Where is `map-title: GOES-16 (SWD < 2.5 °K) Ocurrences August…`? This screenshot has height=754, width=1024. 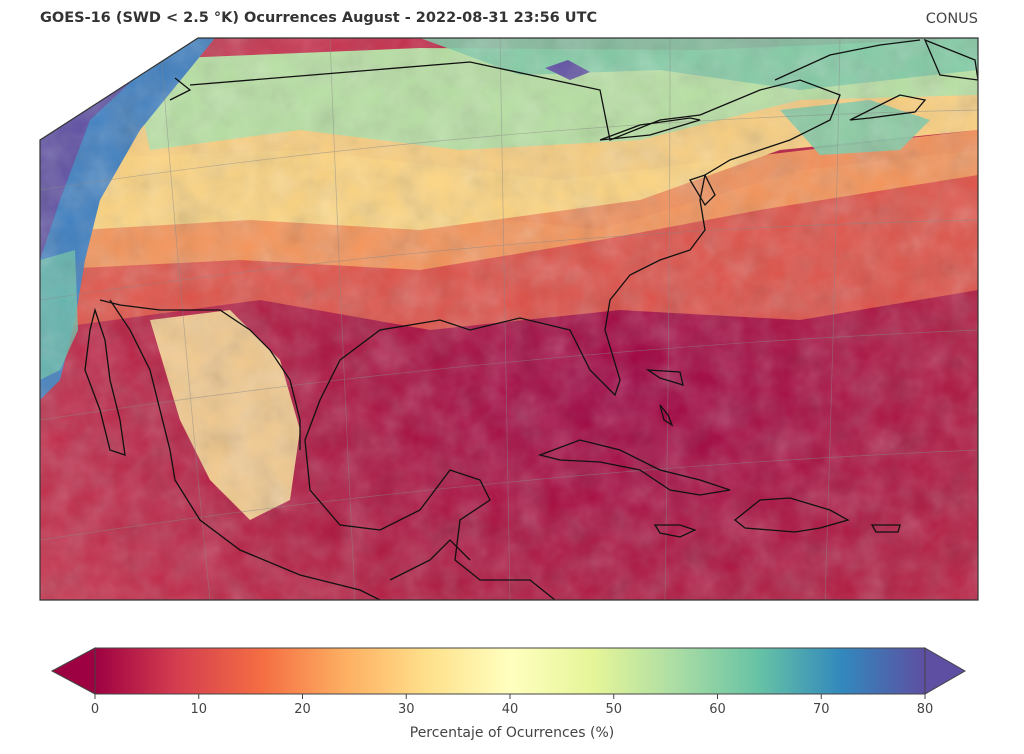 map-title: GOES-16 (SWD < 2.5 °K) Ocurrences August… is located at coordinates (319, 18).